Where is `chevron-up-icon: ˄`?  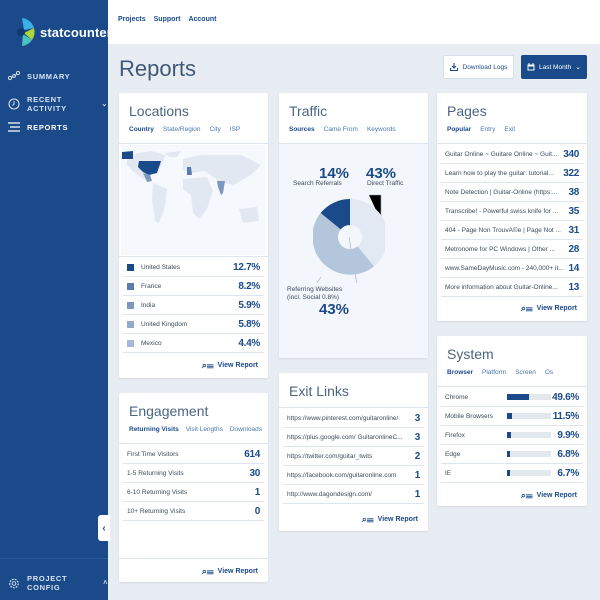 chevron-up-icon: ˄ is located at coordinates (105, 583).